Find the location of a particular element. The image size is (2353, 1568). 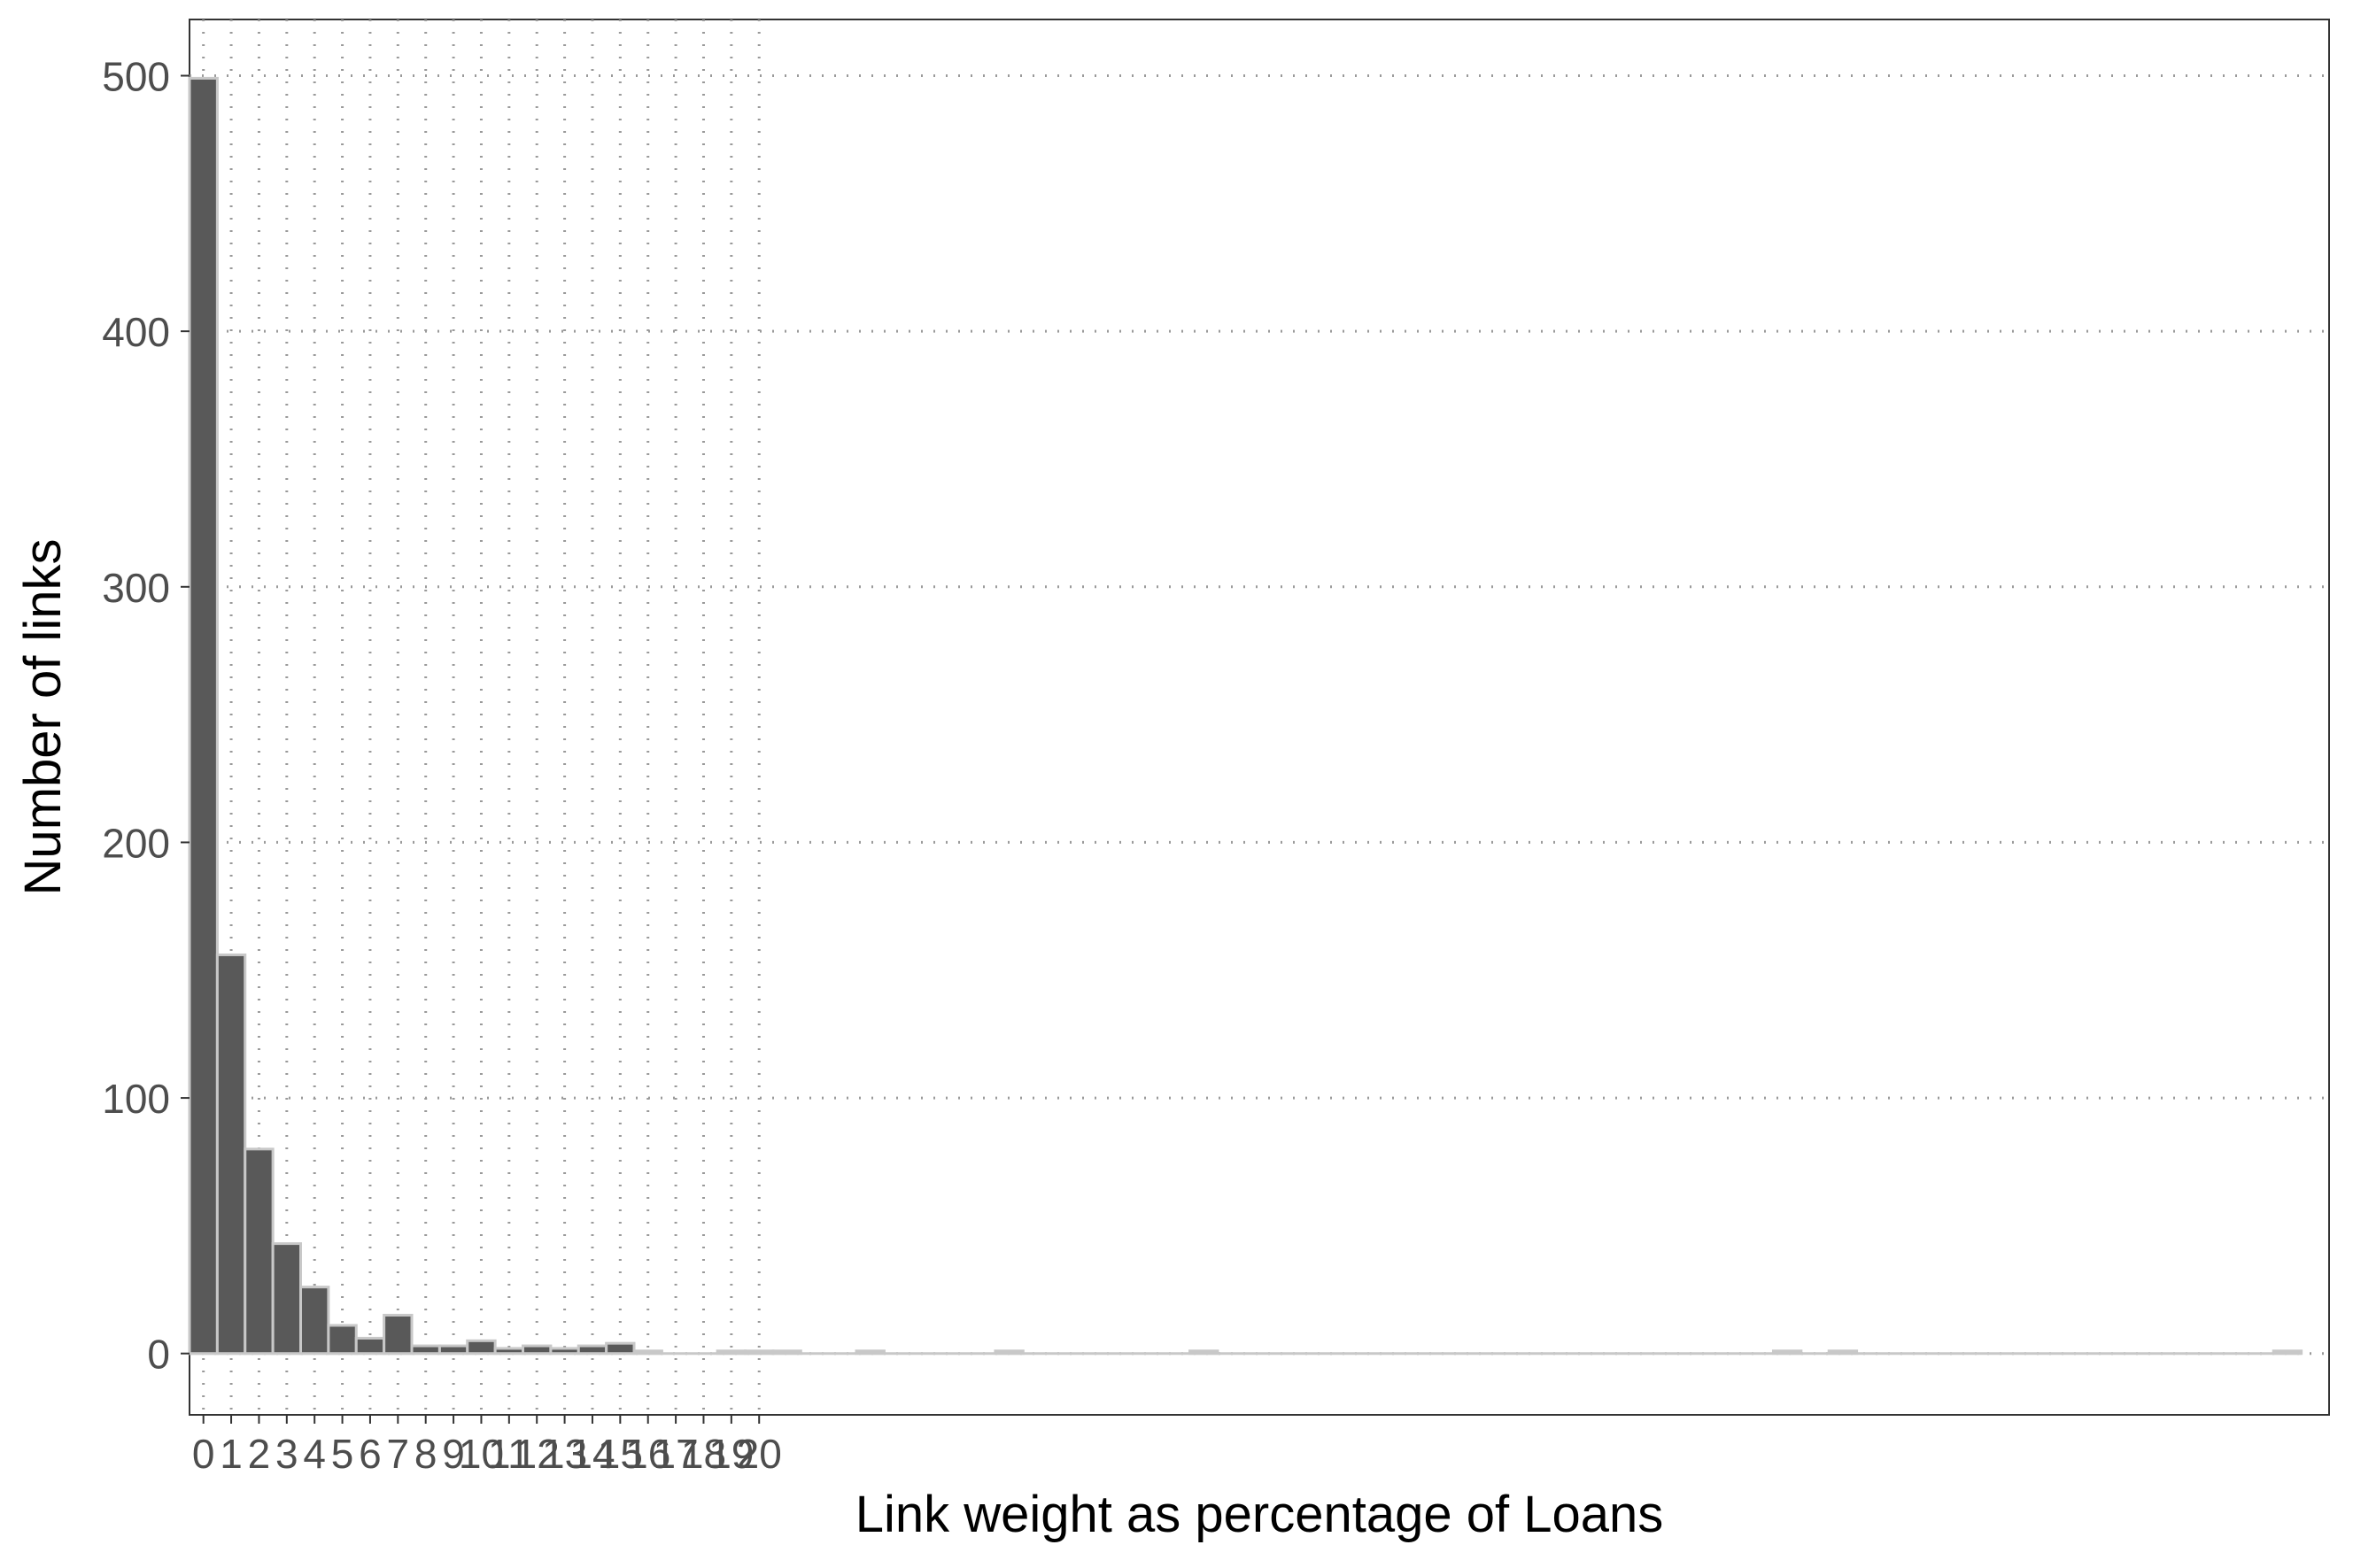

x-tick-label: 17 is located at coordinates (676, 1454).